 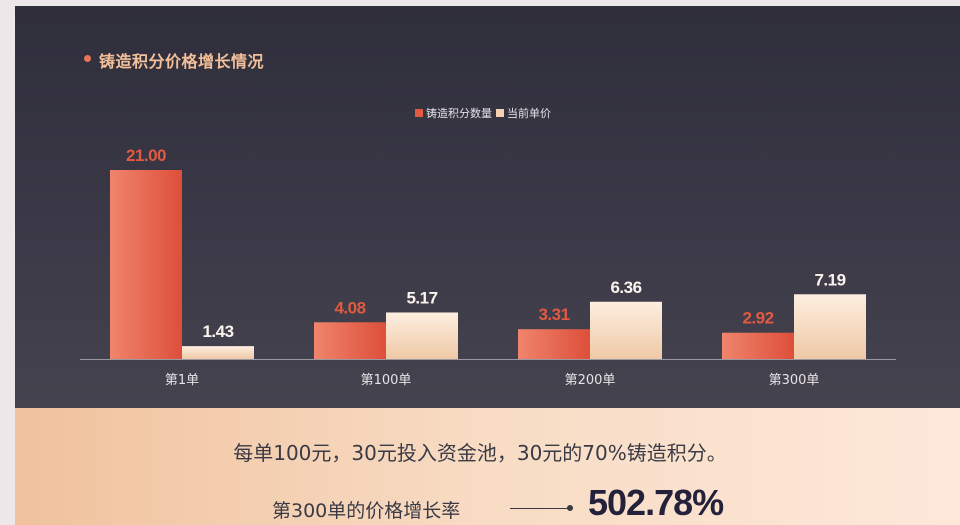 What do you see at coordinates (794, 380) in the screenshot?
I see `x-tick-label-4: 第300单` at bounding box center [794, 380].